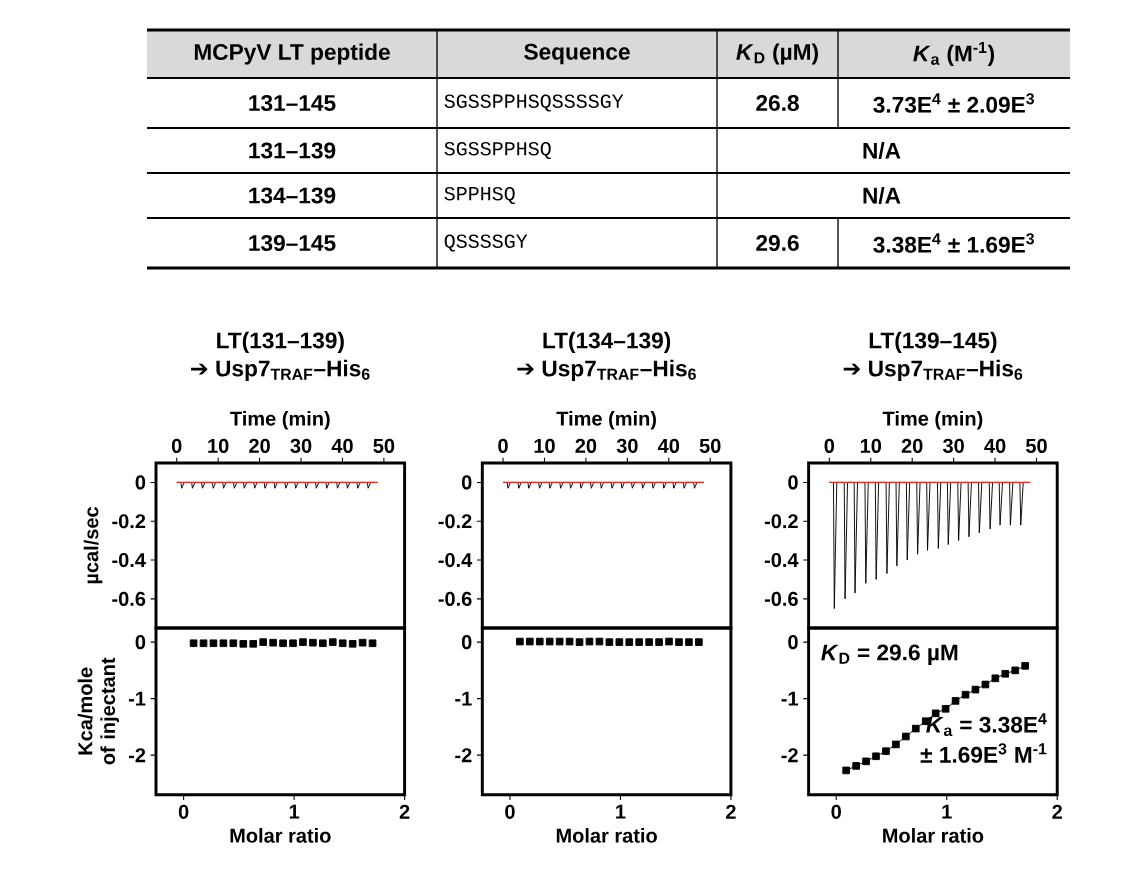 The width and height of the screenshot is (1123, 872). Describe the element at coordinates (777, 103) in the screenshot. I see `text: 26.8` at that location.